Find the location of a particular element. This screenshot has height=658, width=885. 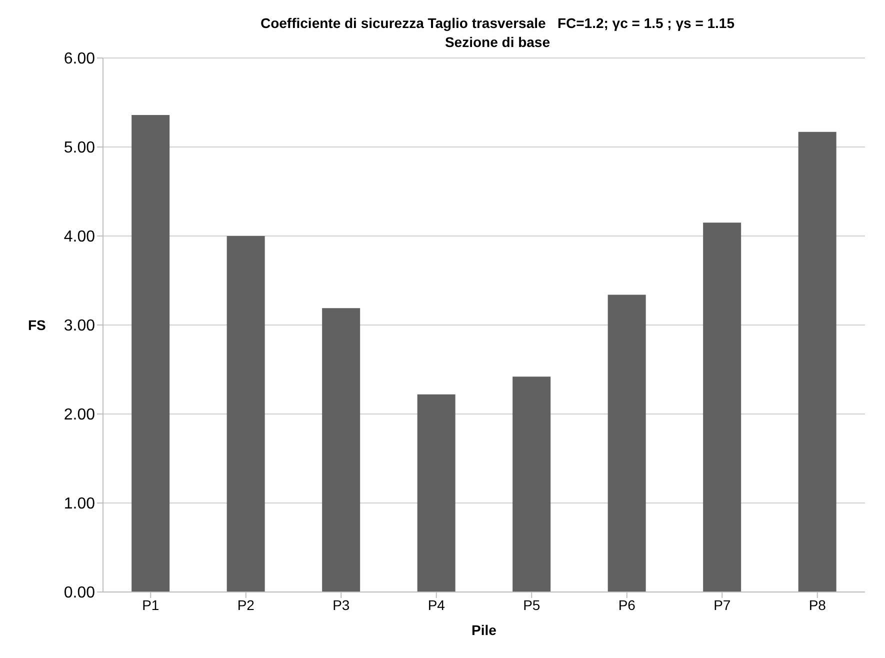

chart-title: Coefficiente di sicurezza Taglio trasversale FC=1.2; γc = 1.5 ; γs = 1.15 is located at coordinates (497, 23).